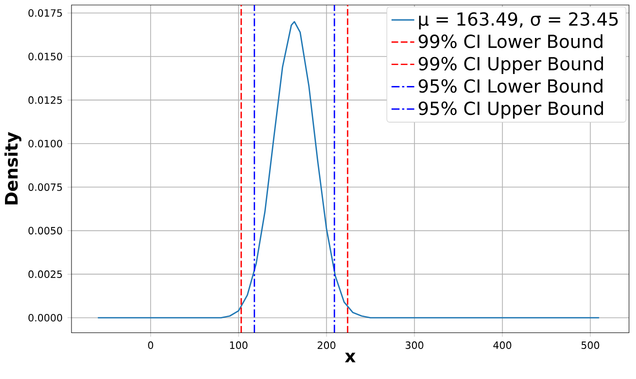 This screenshot has width=636, height=379. Describe the element at coordinates (591, 346) in the screenshot. I see `x-tick-label: 500` at that location.